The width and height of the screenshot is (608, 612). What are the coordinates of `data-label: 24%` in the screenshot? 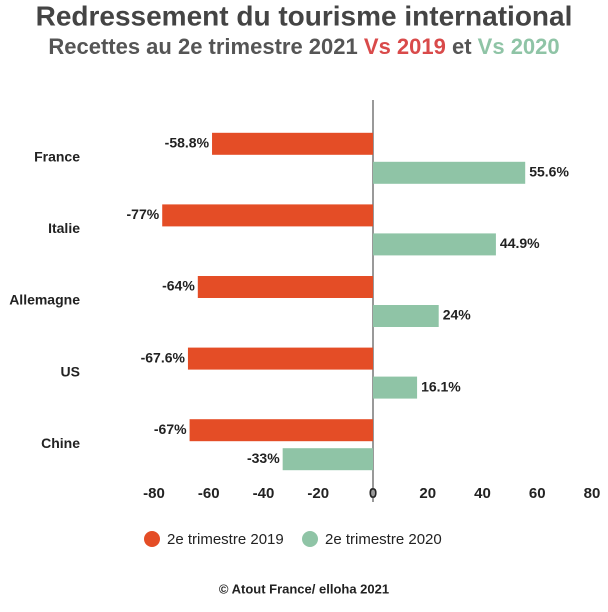 It's located at (457, 315).